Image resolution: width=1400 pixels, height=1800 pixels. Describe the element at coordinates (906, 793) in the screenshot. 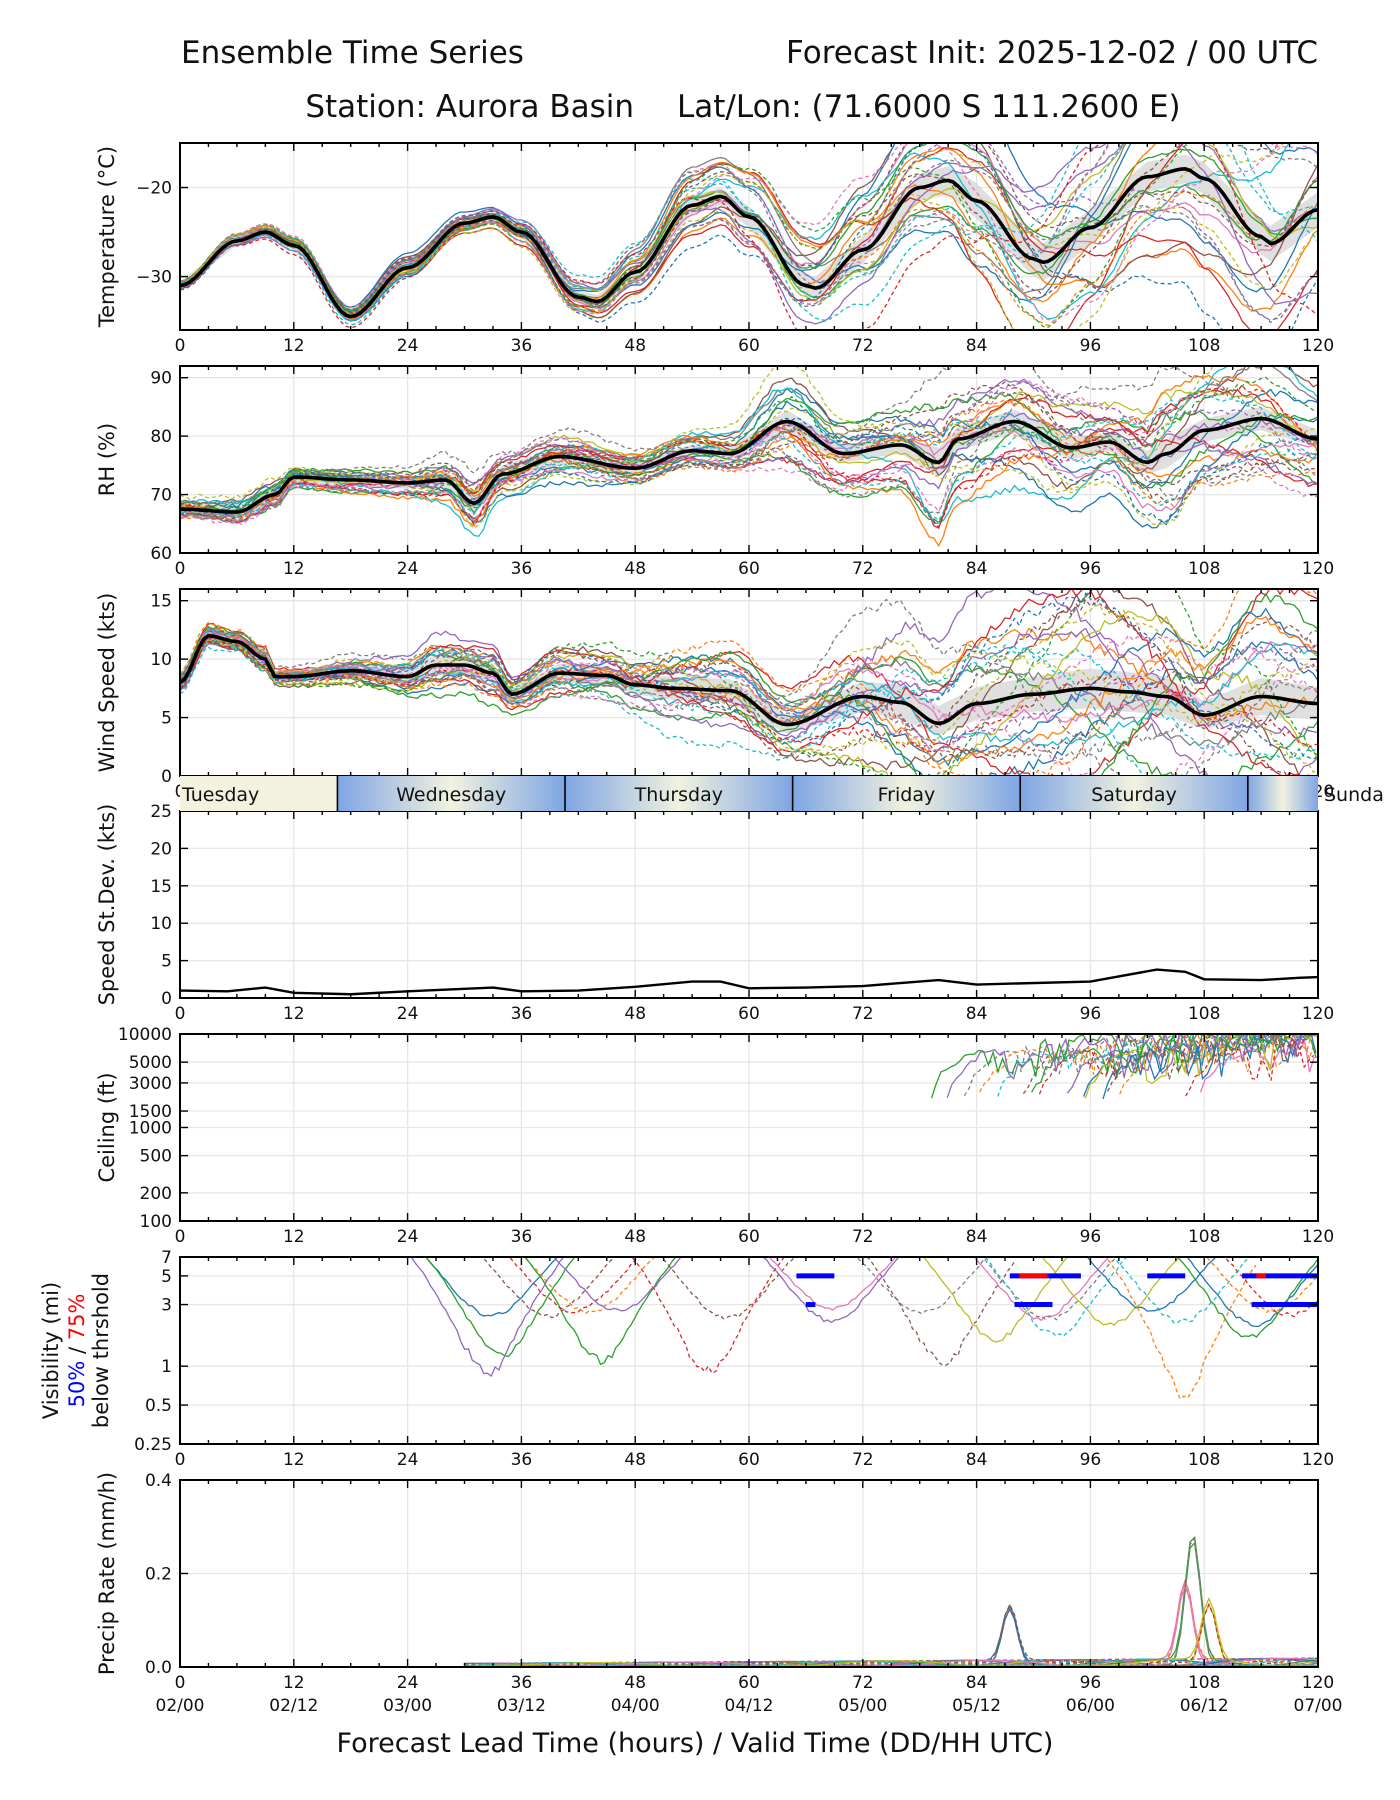

I see `day-segment` at that location.